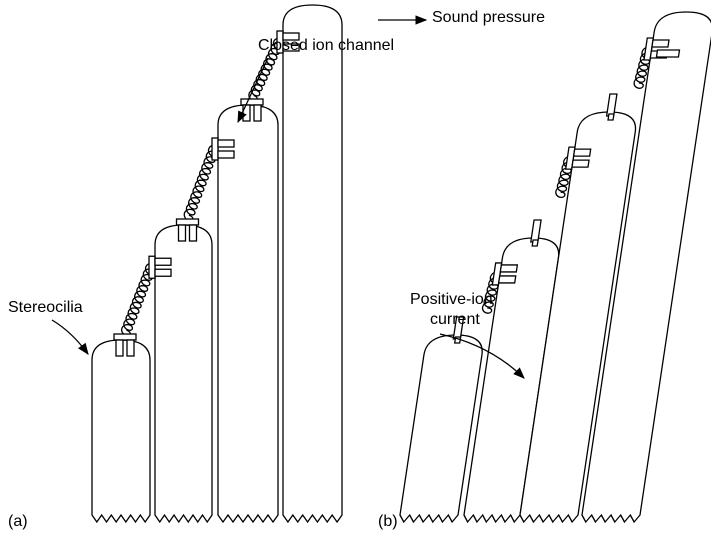 Image resolution: width=711 pixels, height=534 pixels. What do you see at coordinates (455, 319) in the screenshot?
I see `annotation: current` at bounding box center [455, 319].